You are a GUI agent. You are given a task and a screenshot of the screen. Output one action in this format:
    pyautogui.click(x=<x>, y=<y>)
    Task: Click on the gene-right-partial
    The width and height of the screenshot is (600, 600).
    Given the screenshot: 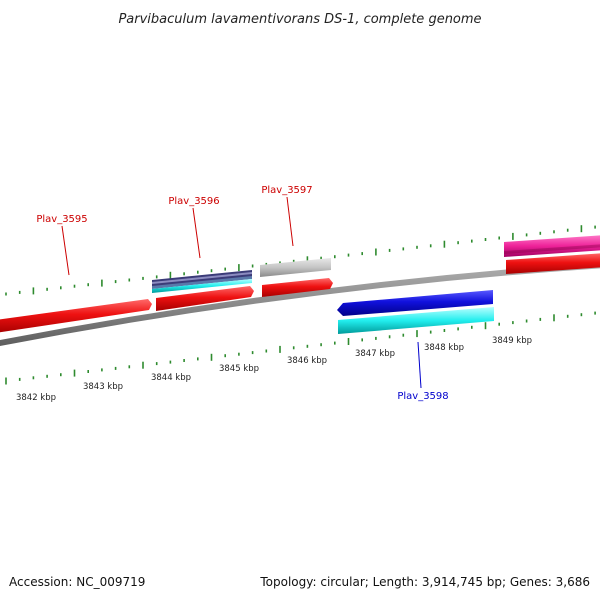 What is the action you would take?
    pyautogui.click(x=552, y=254)
    